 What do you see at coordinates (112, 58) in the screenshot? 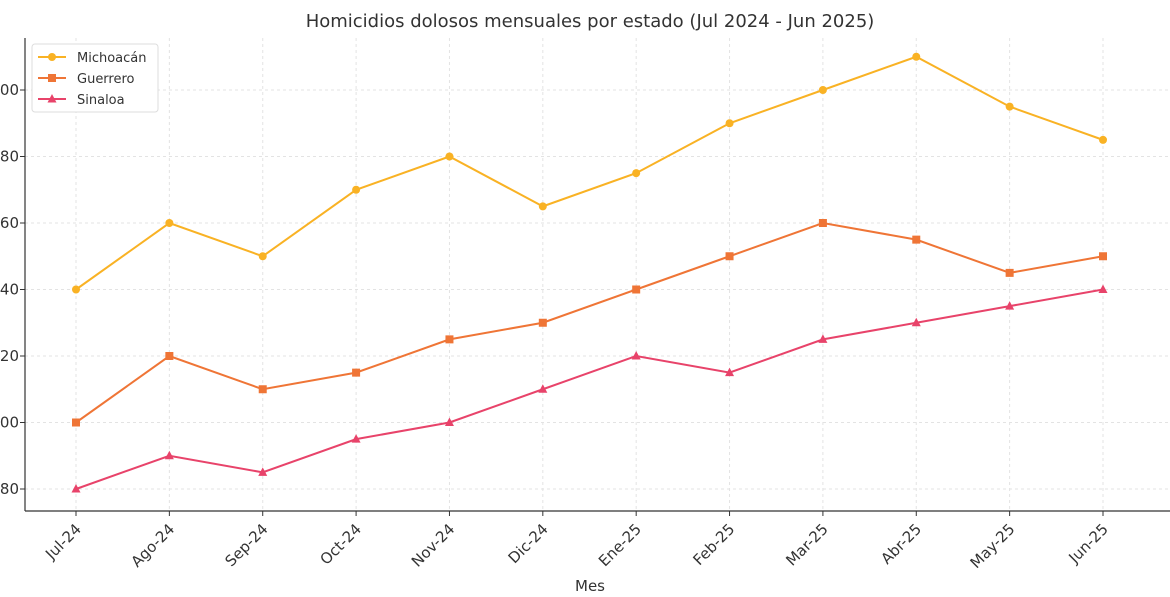
I see `legend-label: Michoacán` at bounding box center [112, 58].